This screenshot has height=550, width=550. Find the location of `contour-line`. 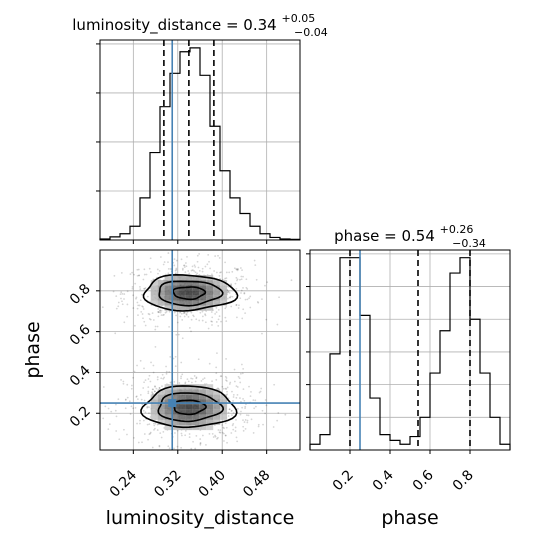

contour-line is located at coordinates (191, 293).